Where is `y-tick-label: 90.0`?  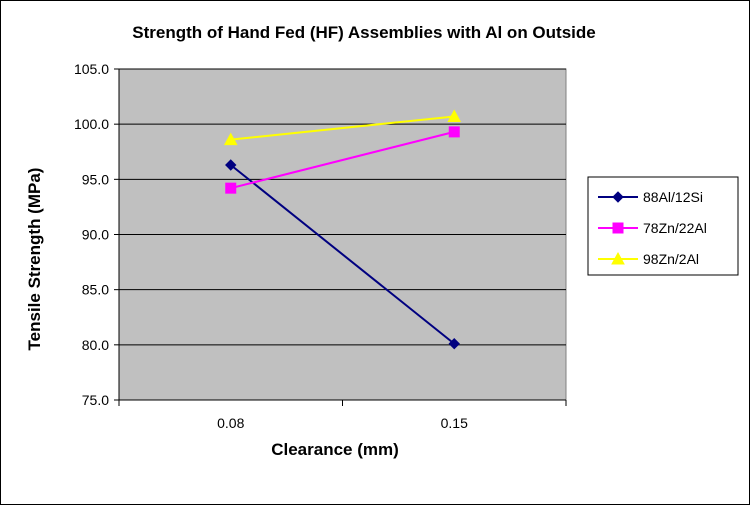
y-tick-label: 90.0 is located at coordinates (95, 235).